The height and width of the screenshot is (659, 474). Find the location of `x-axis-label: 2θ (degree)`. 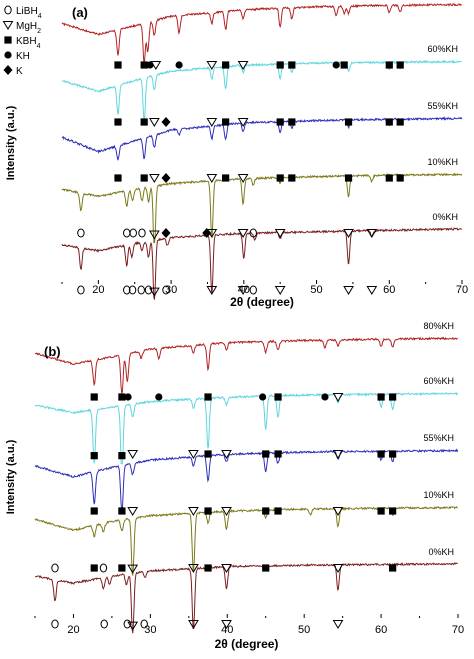

x-axis-label: 2θ (degree) is located at coordinates (262, 302).